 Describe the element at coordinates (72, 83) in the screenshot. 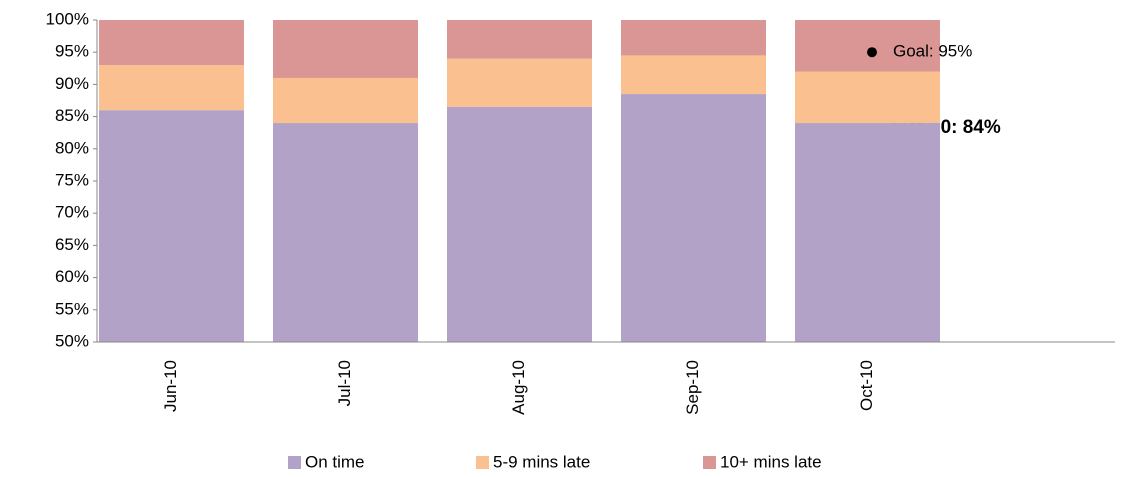

I see `y-tick-label: 90%` at that location.